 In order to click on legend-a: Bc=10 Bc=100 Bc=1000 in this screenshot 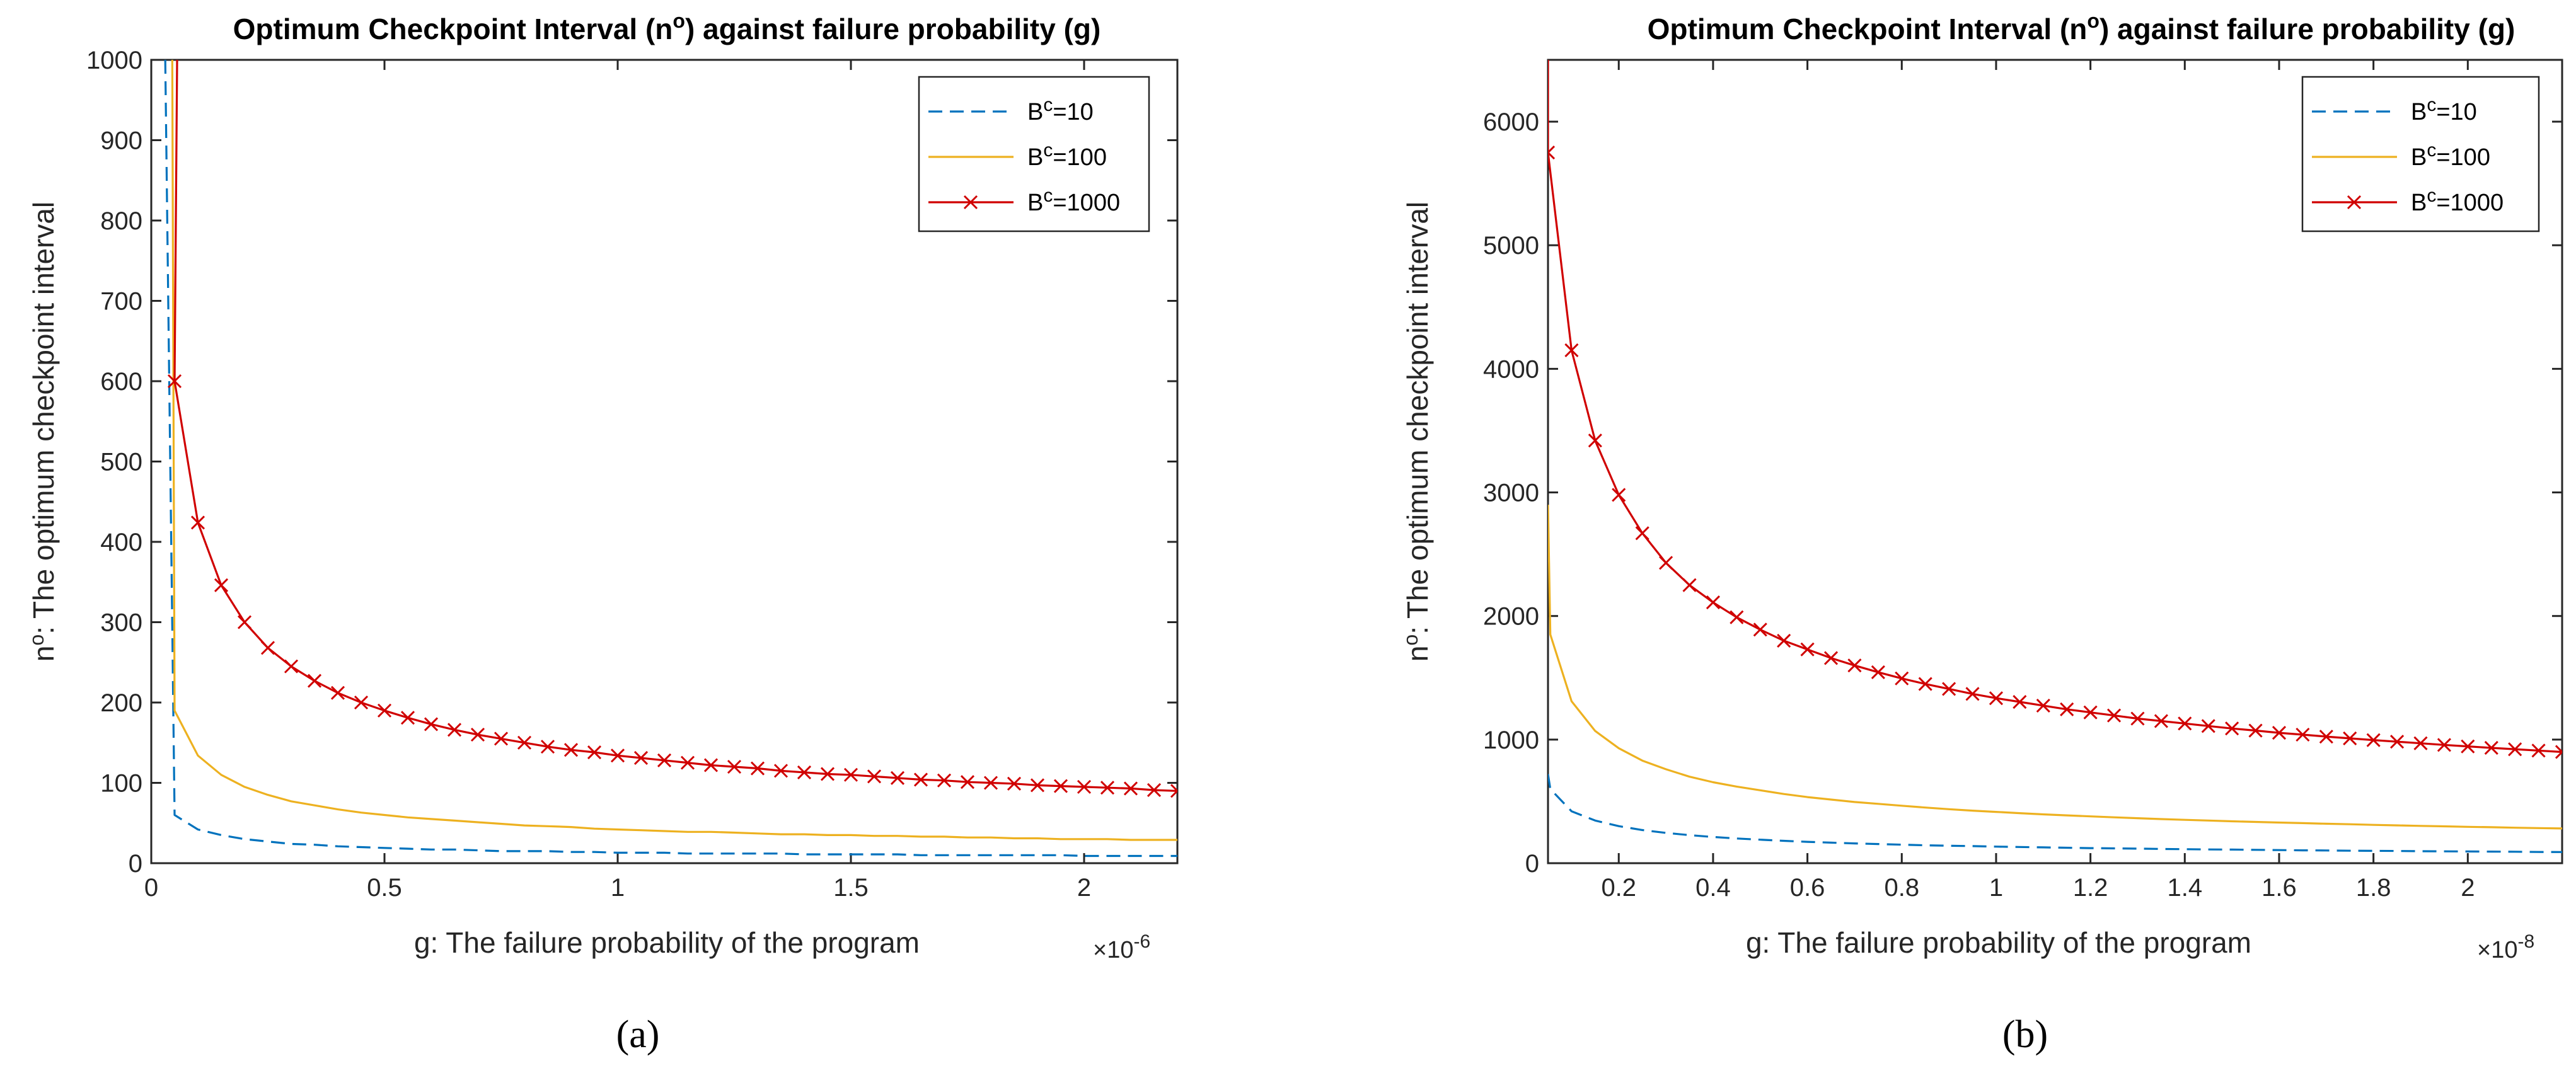, I will do `click(1034, 154)`.